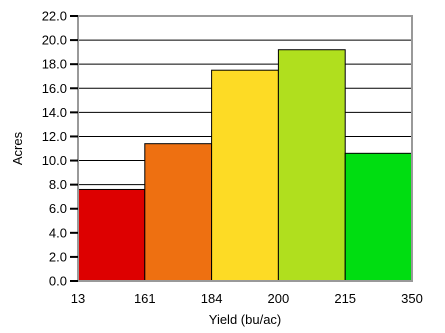 The width and height of the screenshot is (445, 333). Describe the element at coordinates (58, 281) in the screenshot. I see `y-tick-label: 0.0` at that location.